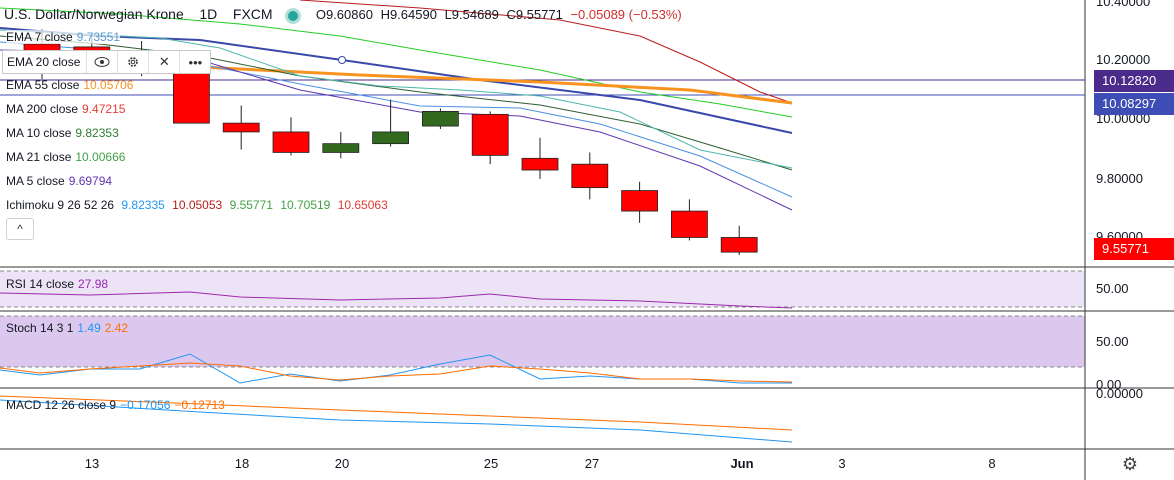 The width and height of the screenshot is (1174, 480). I want to click on ema20-toolbar: EMA 20 close ✕ •••, so click(107, 62).